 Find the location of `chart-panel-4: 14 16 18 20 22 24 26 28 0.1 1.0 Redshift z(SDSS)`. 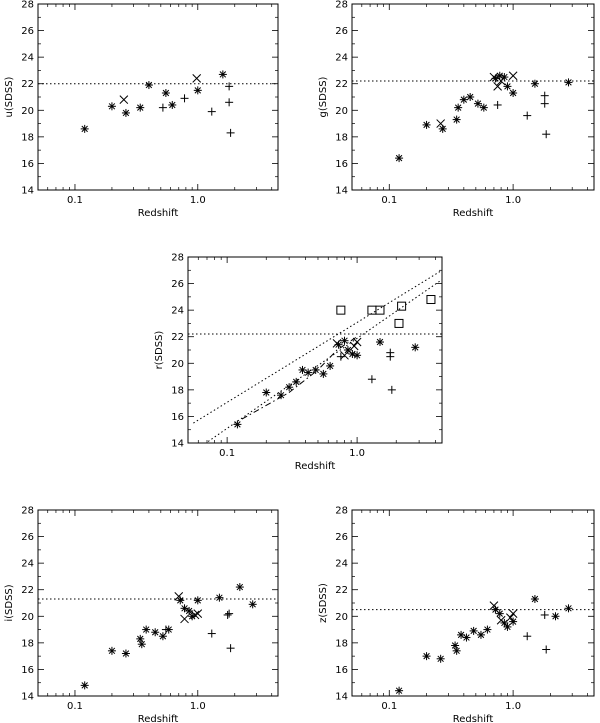

chart-panel-4: 14 16 18 20 22 24 26 28 0.1 1.0 Redshift z(SDSS) is located at coordinates (456, 614).